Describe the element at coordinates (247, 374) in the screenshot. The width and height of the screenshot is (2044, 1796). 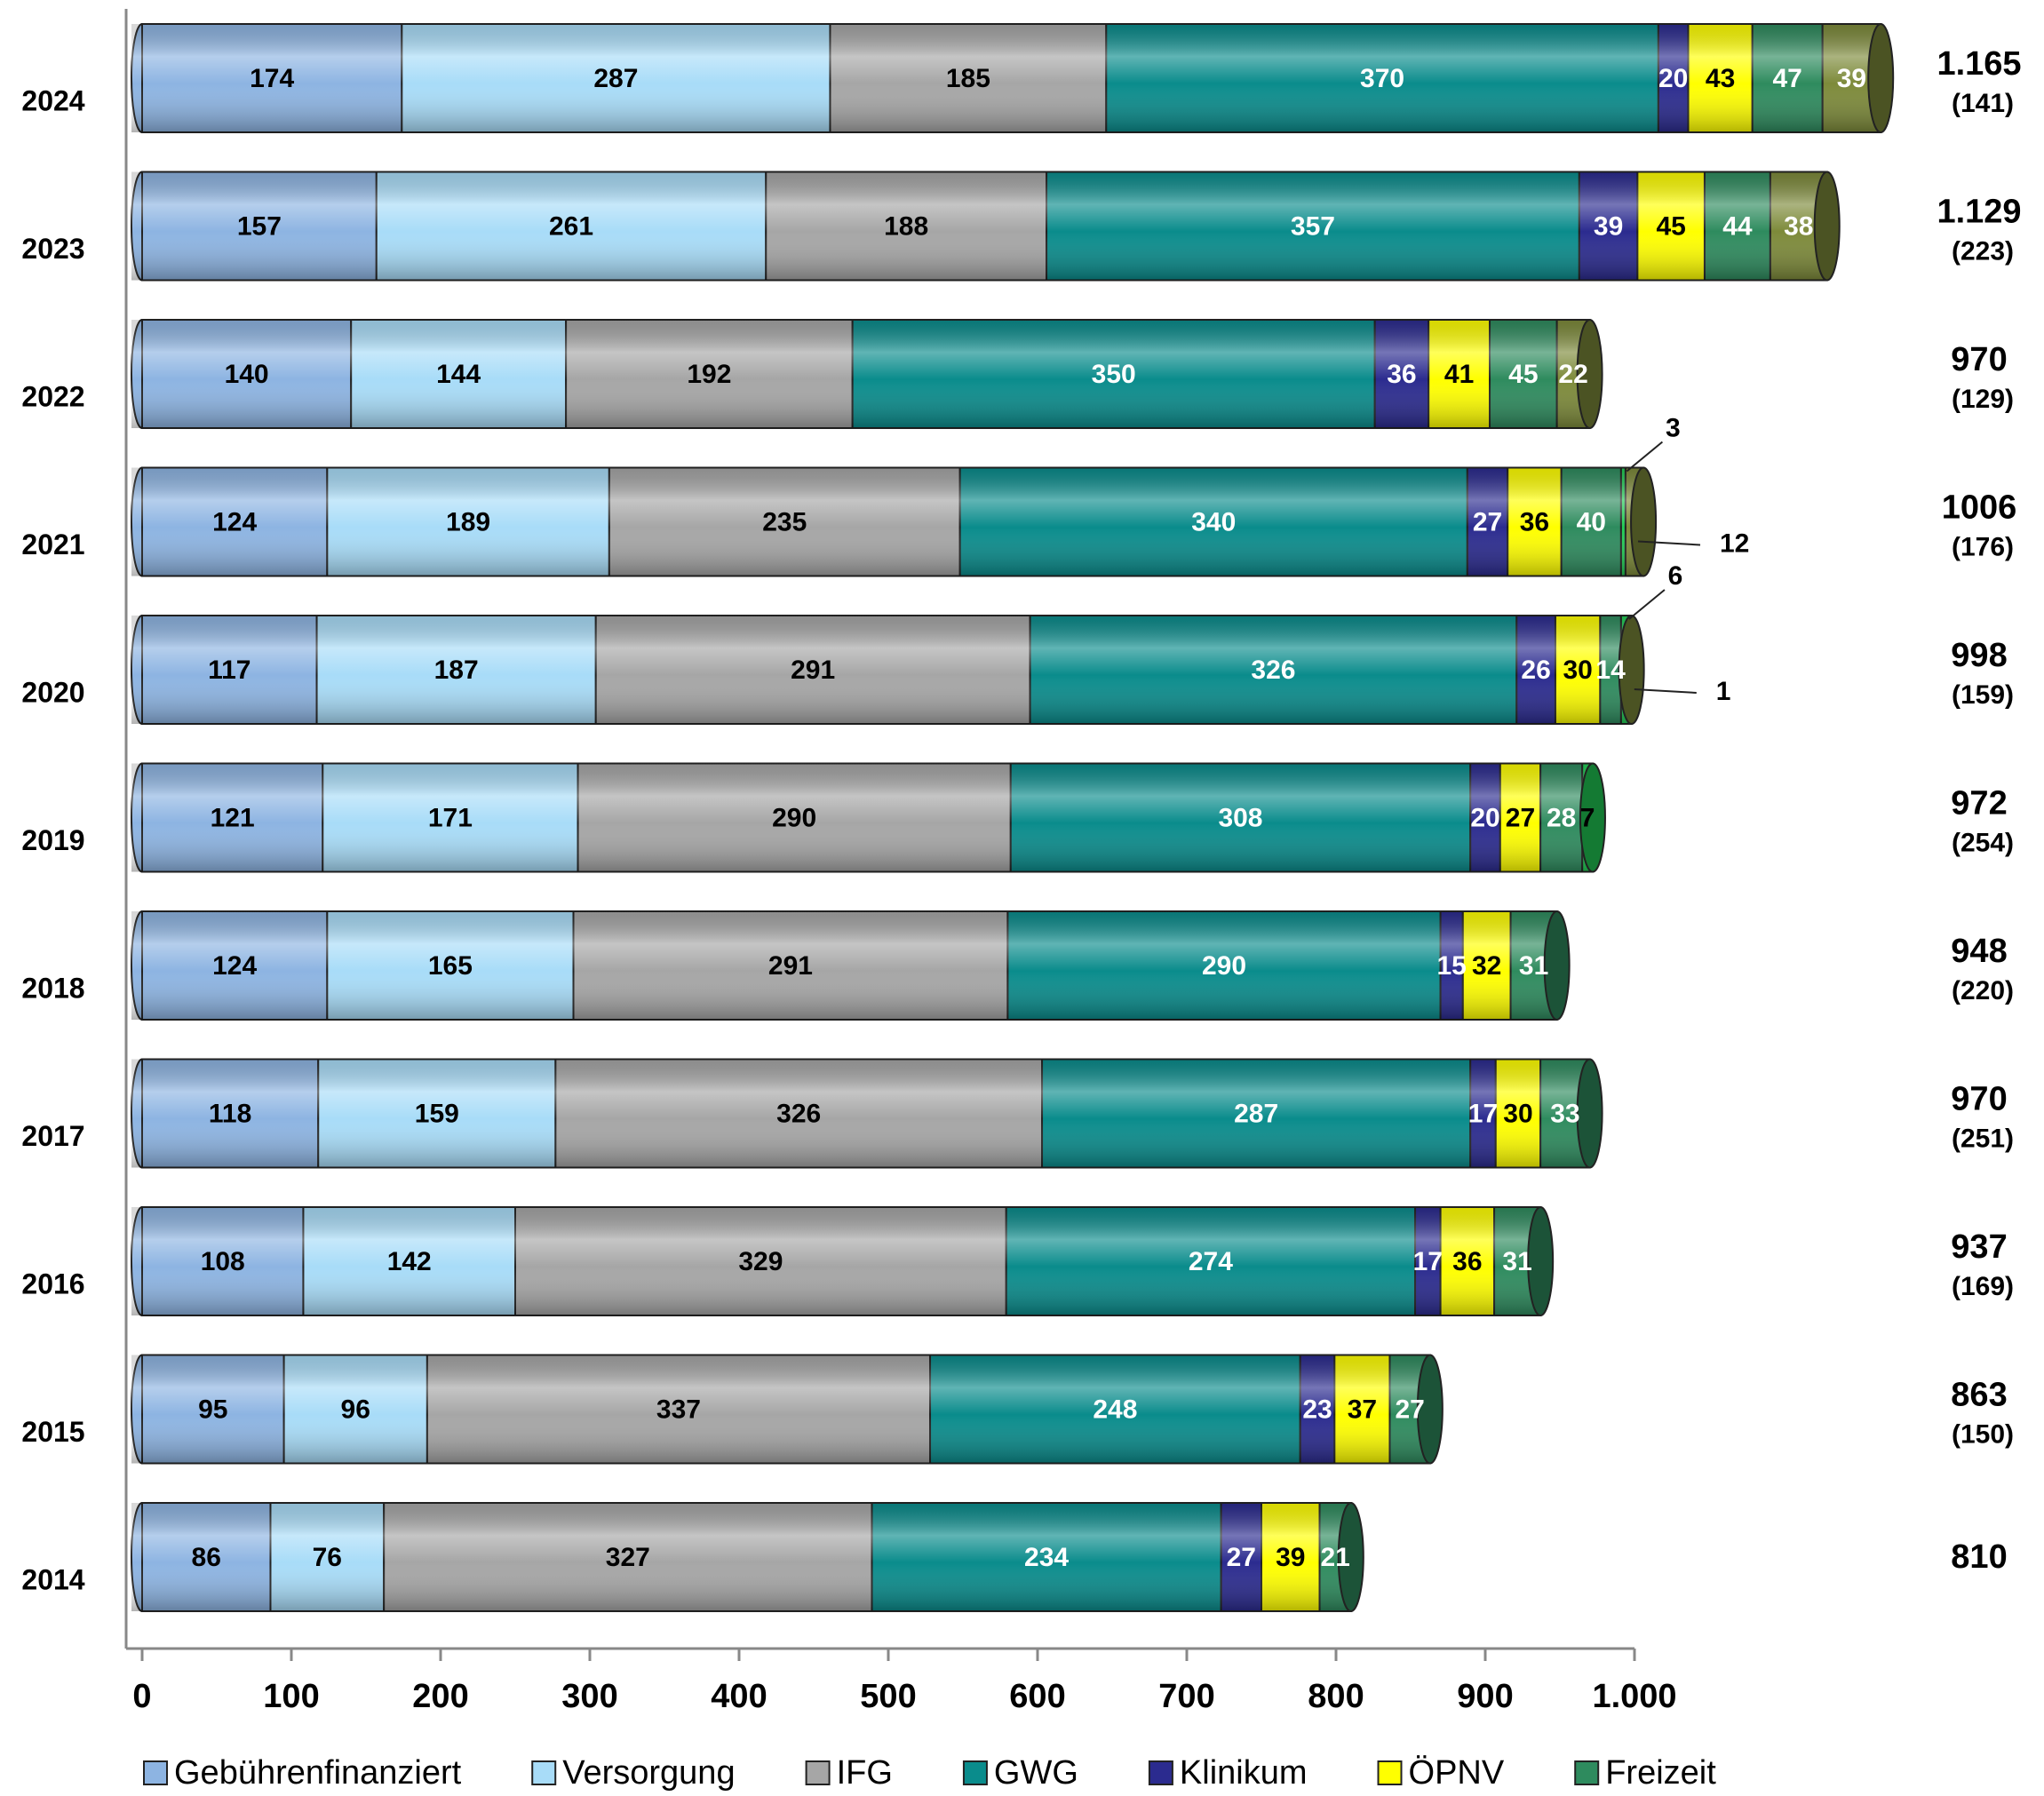
I see `segment-label: 140` at that location.